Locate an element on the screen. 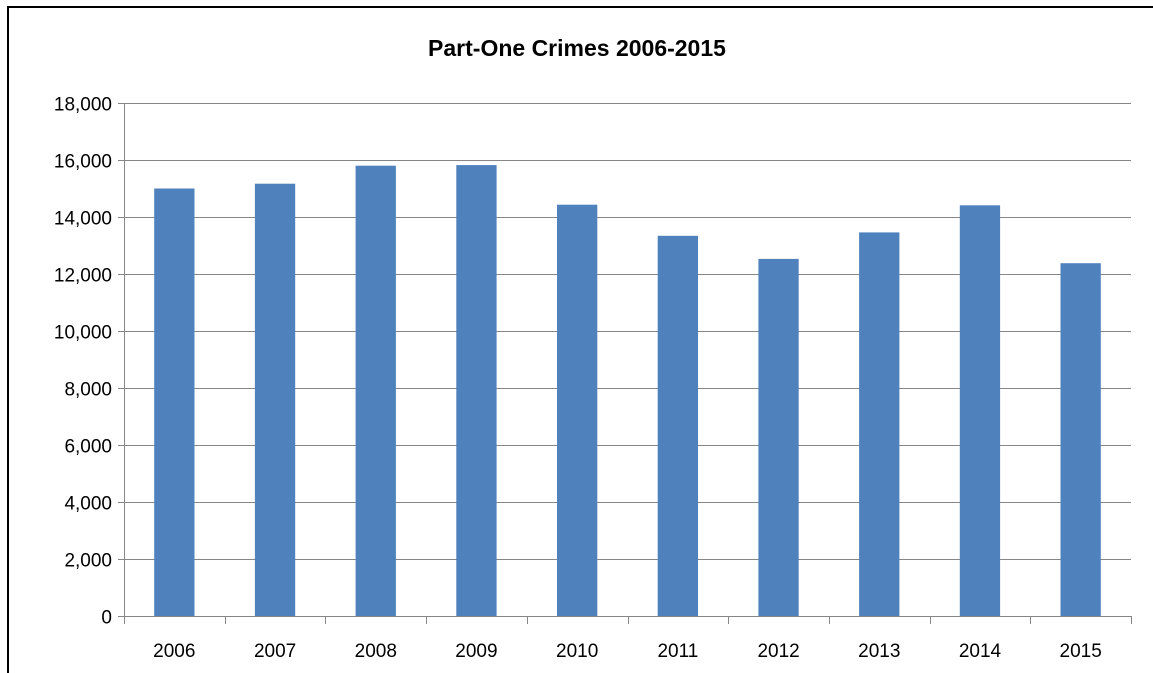 This screenshot has width=1153, height=673. chart-title: Part-One Crimes 2006-2015 is located at coordinates (577, 48).